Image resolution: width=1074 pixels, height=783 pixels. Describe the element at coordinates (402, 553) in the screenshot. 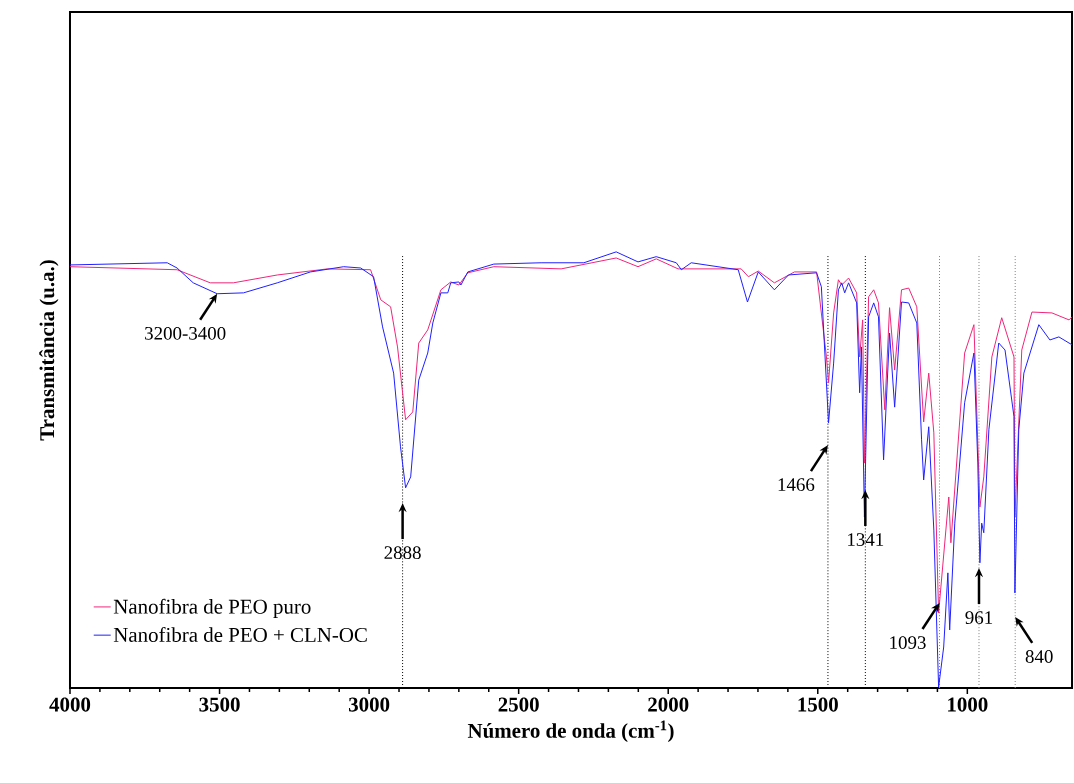

I see `annotation: 2888` at that location.